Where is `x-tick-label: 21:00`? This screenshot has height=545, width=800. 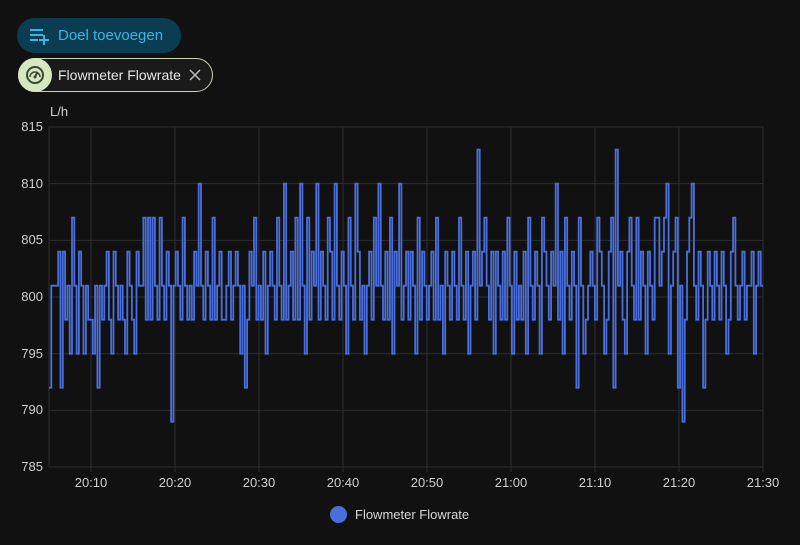 x-tick-label: 21:00 is located at coordinates (511, 482).